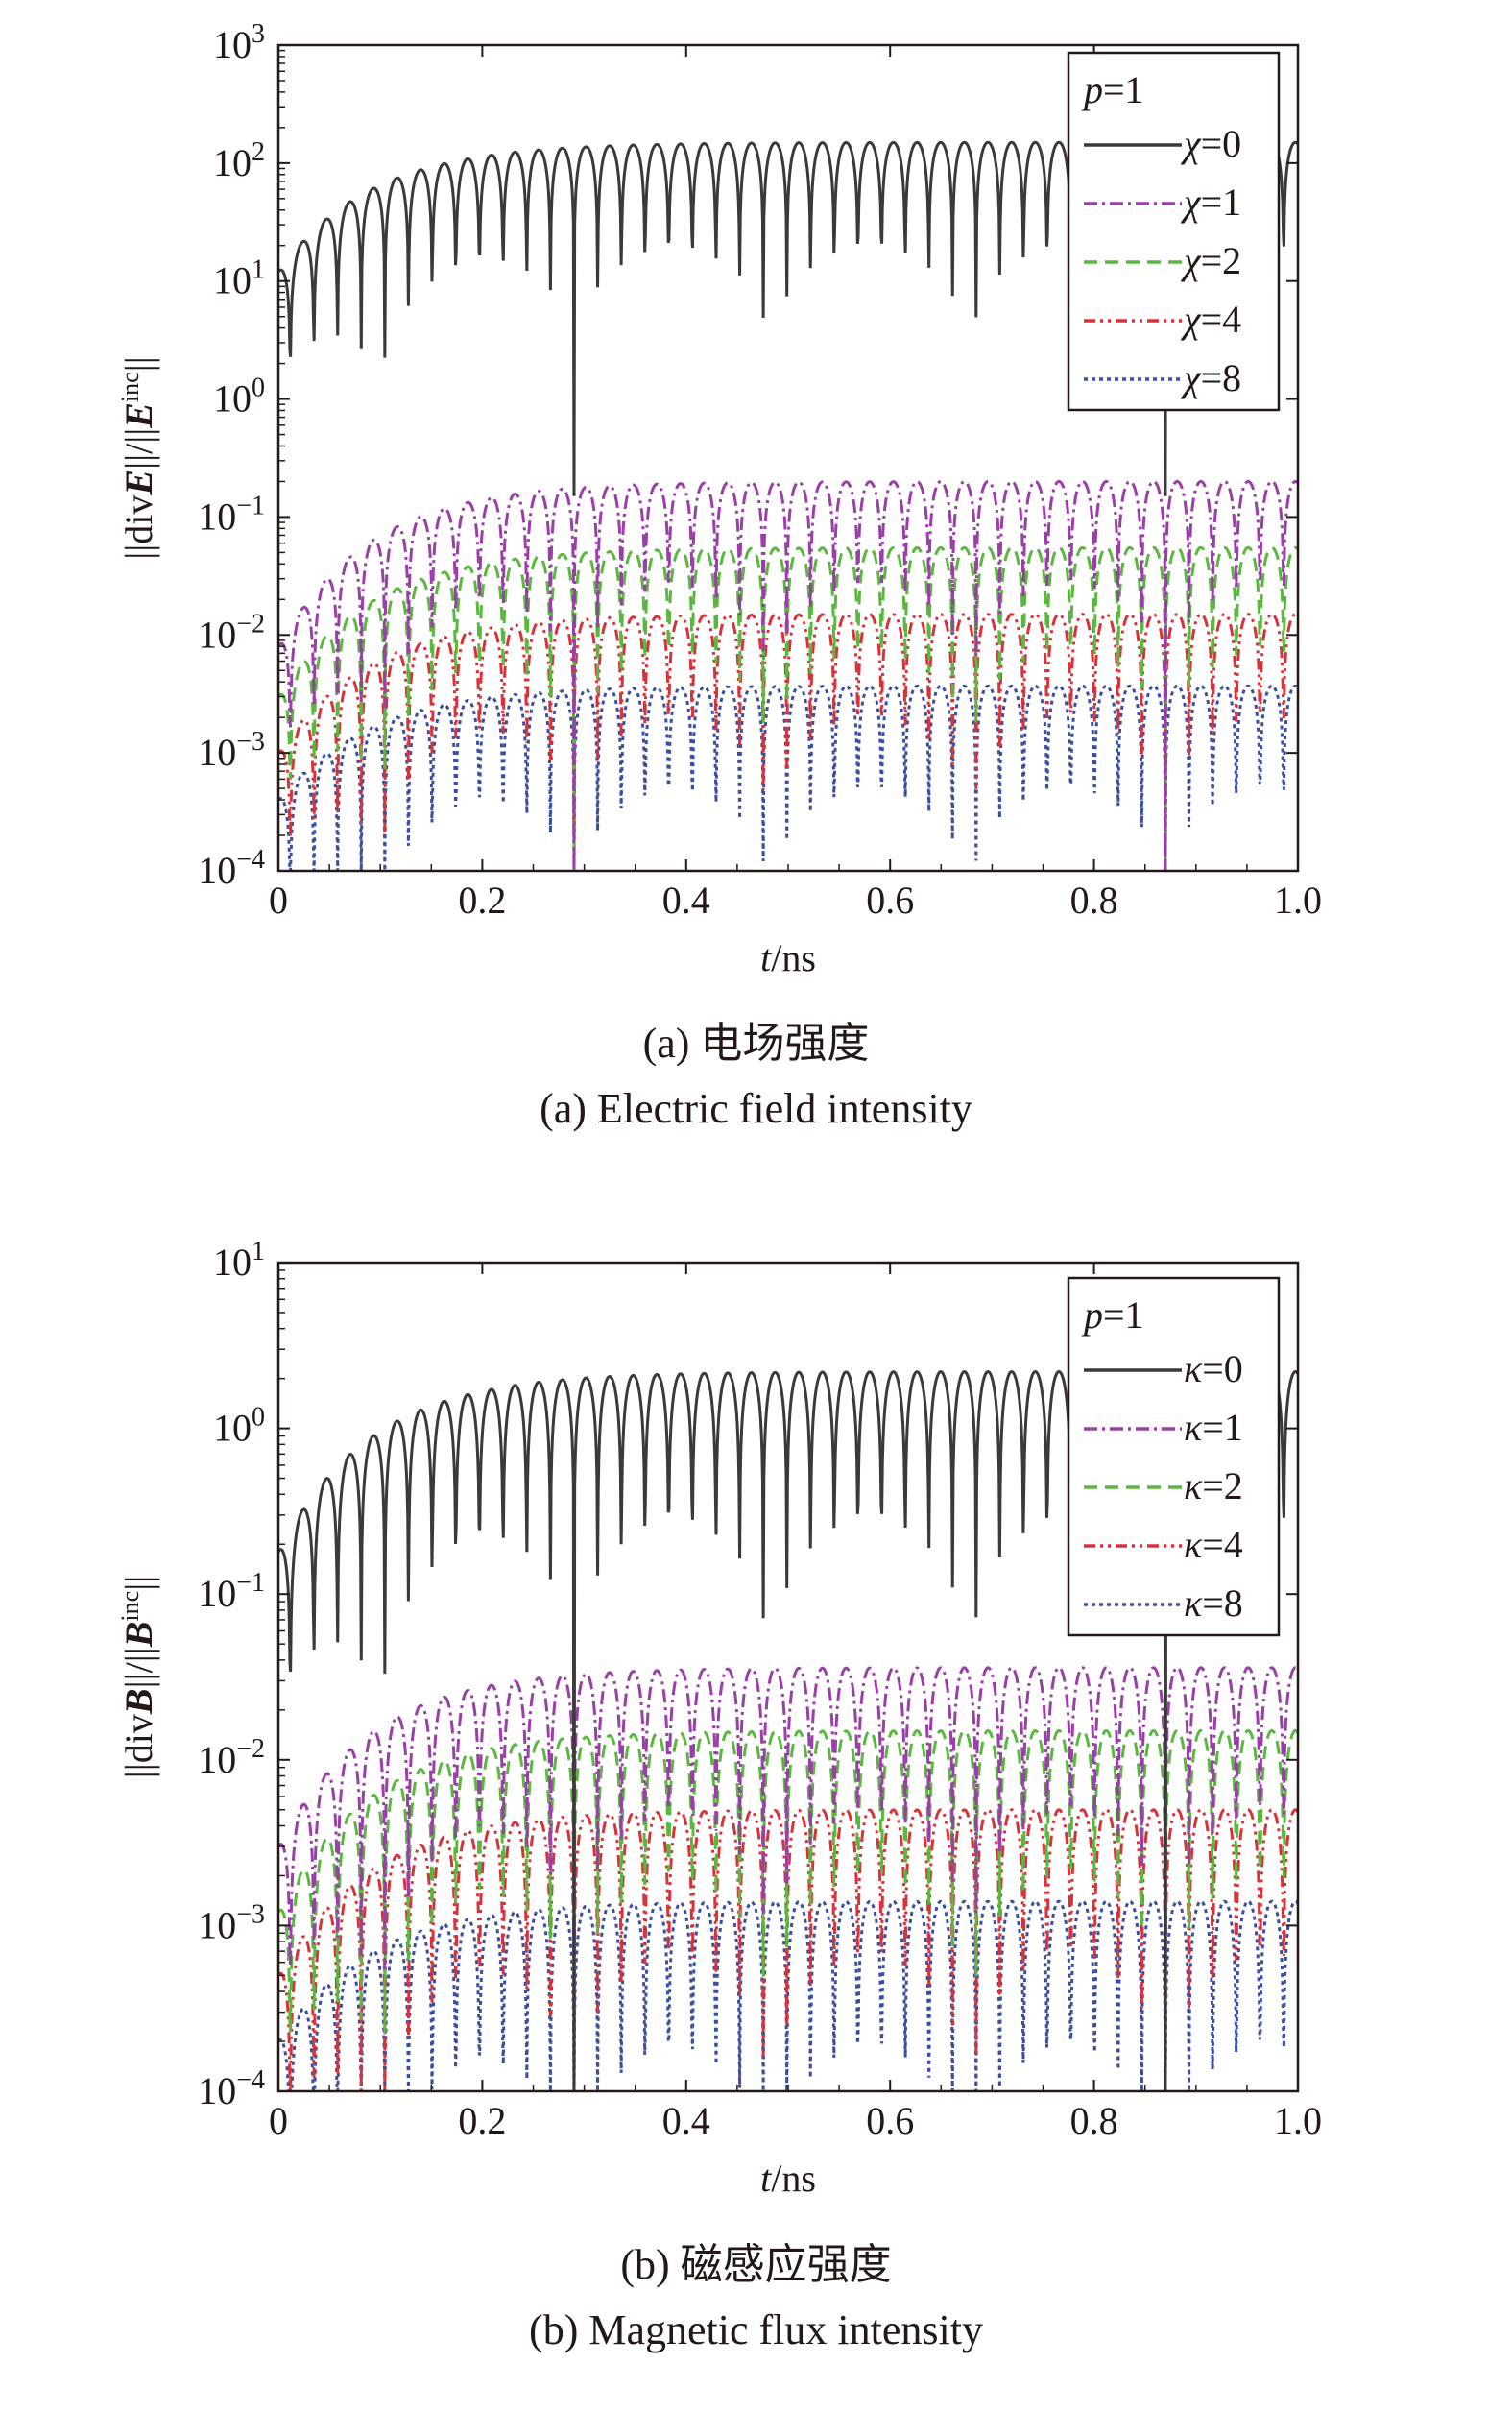 This screenshot has height=2412, width=1512. What do you see at coordinates (1213, 1427) in the screenshot?
I see `legend-entry-1: κ=1` at bounding box center [1213, 1427].